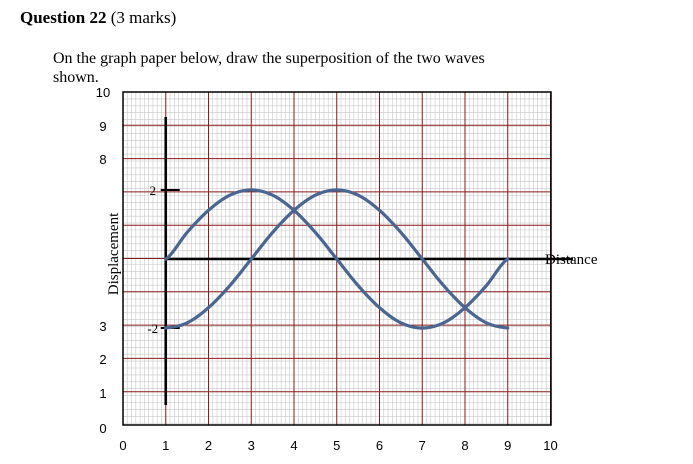  Describe the element at coordinates (102, 126) in the screenshot. I see `y-tick-label: 9` at that location.